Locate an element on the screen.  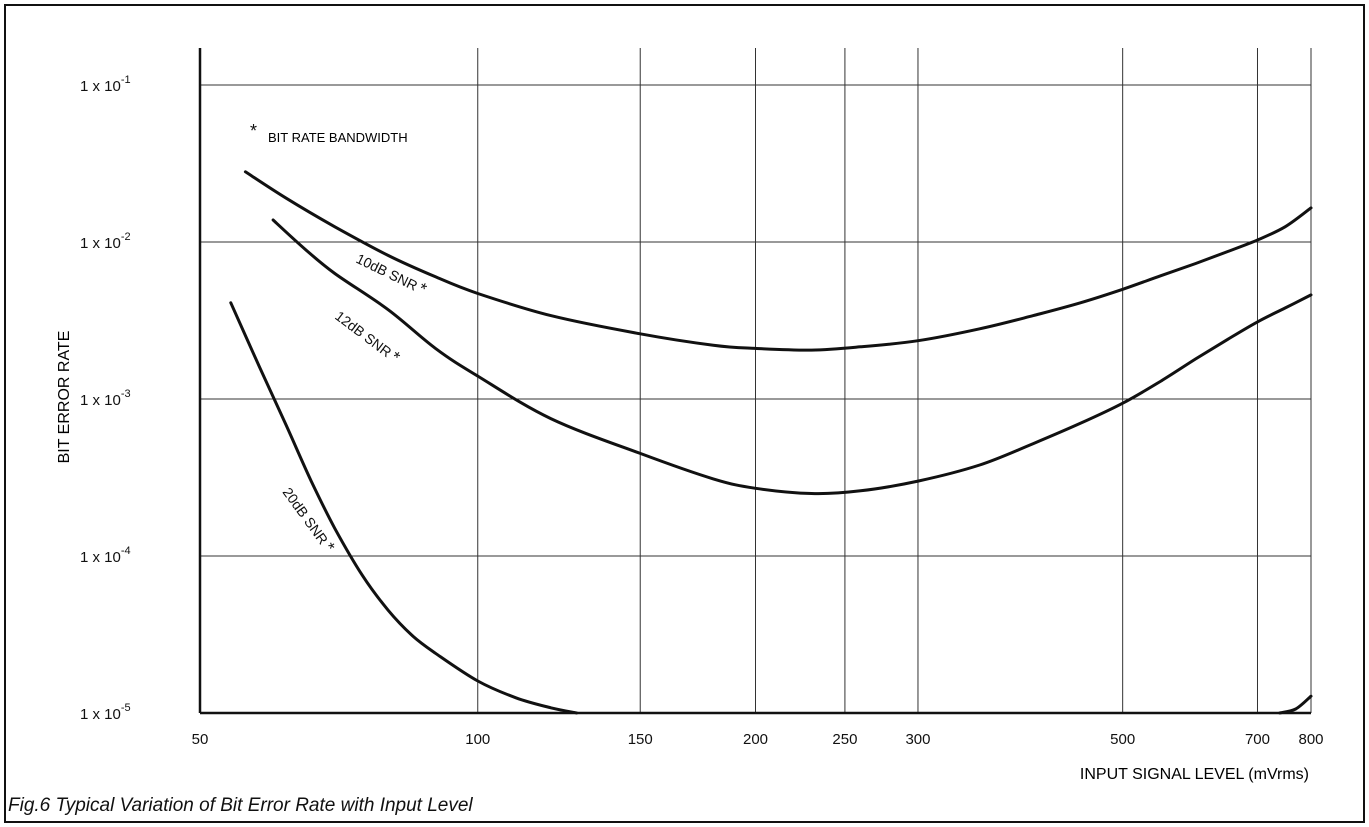
y-tick-labels: 1 x 10-1 1 x 10-2 1 x 10-3 1 x 10-4 1 x 10-5 is located at coordinates (105, 398).